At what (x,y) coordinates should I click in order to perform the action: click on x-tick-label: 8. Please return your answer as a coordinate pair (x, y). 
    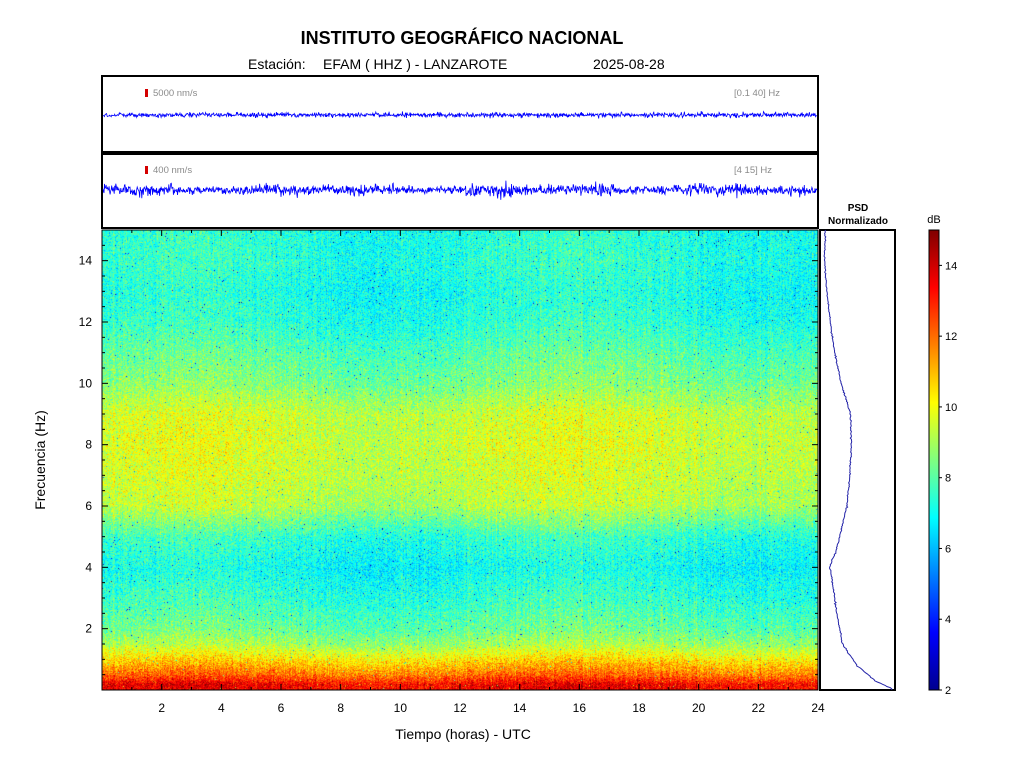
    Looking at the image, I should click on (340, 708).